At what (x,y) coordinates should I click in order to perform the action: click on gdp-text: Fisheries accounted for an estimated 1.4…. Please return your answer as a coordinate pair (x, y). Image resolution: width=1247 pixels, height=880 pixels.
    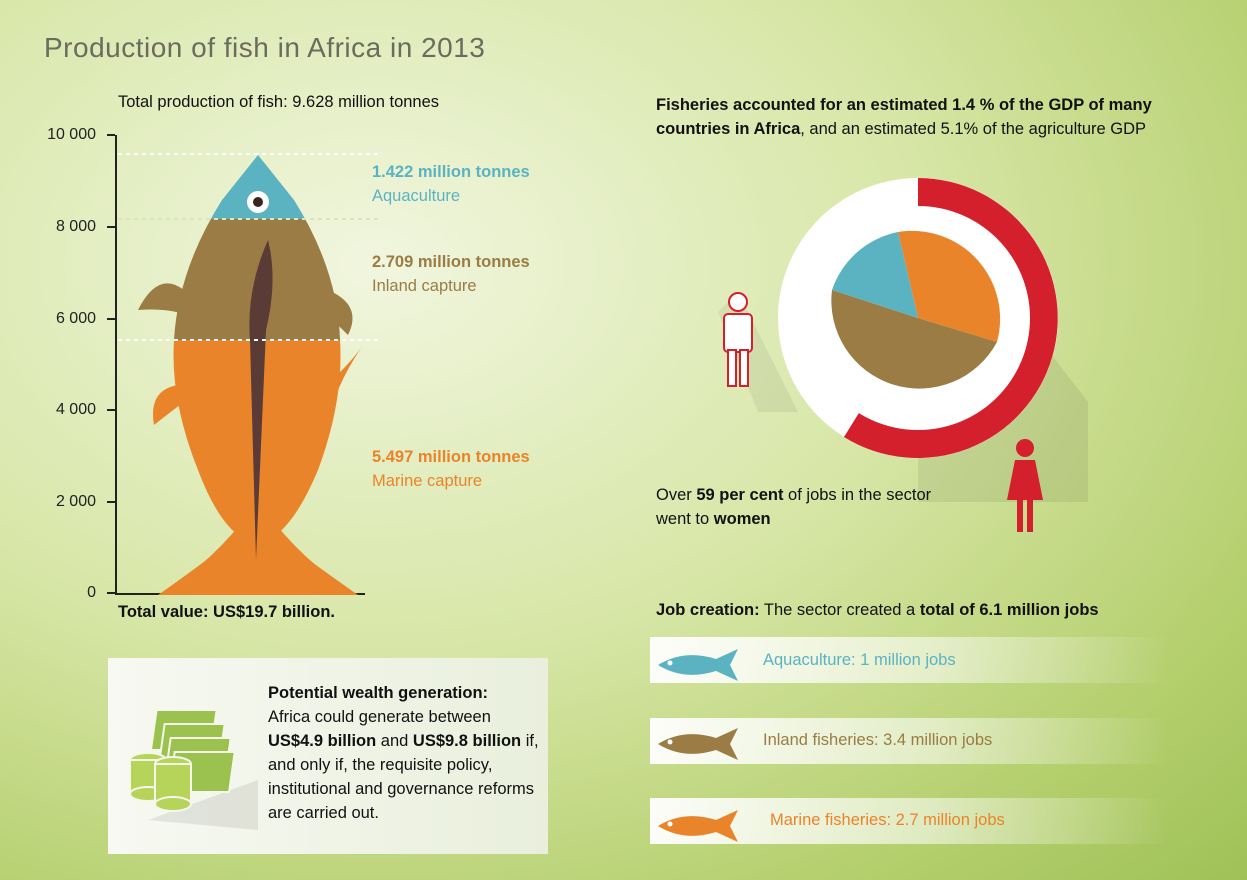
    Looking at the image, I should click on (916, 117).